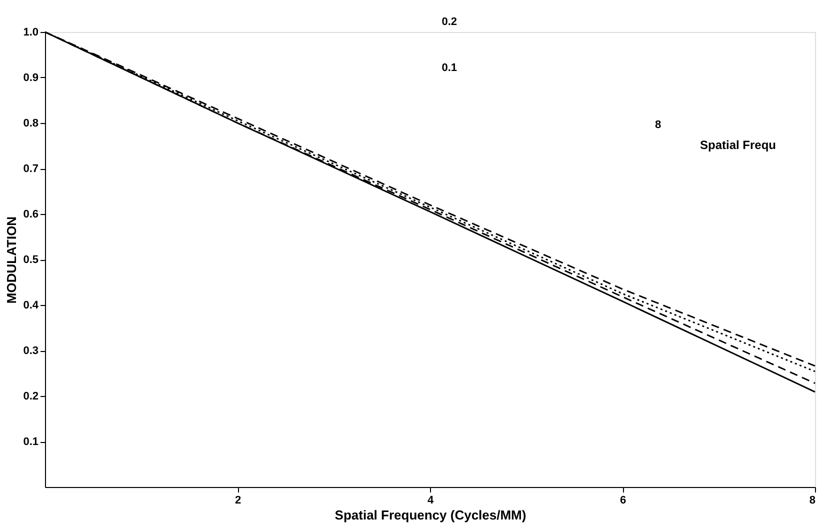 This screenshot has height=531, width=840. I want to click on y-tick-label: 0.9, so click(30, 78).